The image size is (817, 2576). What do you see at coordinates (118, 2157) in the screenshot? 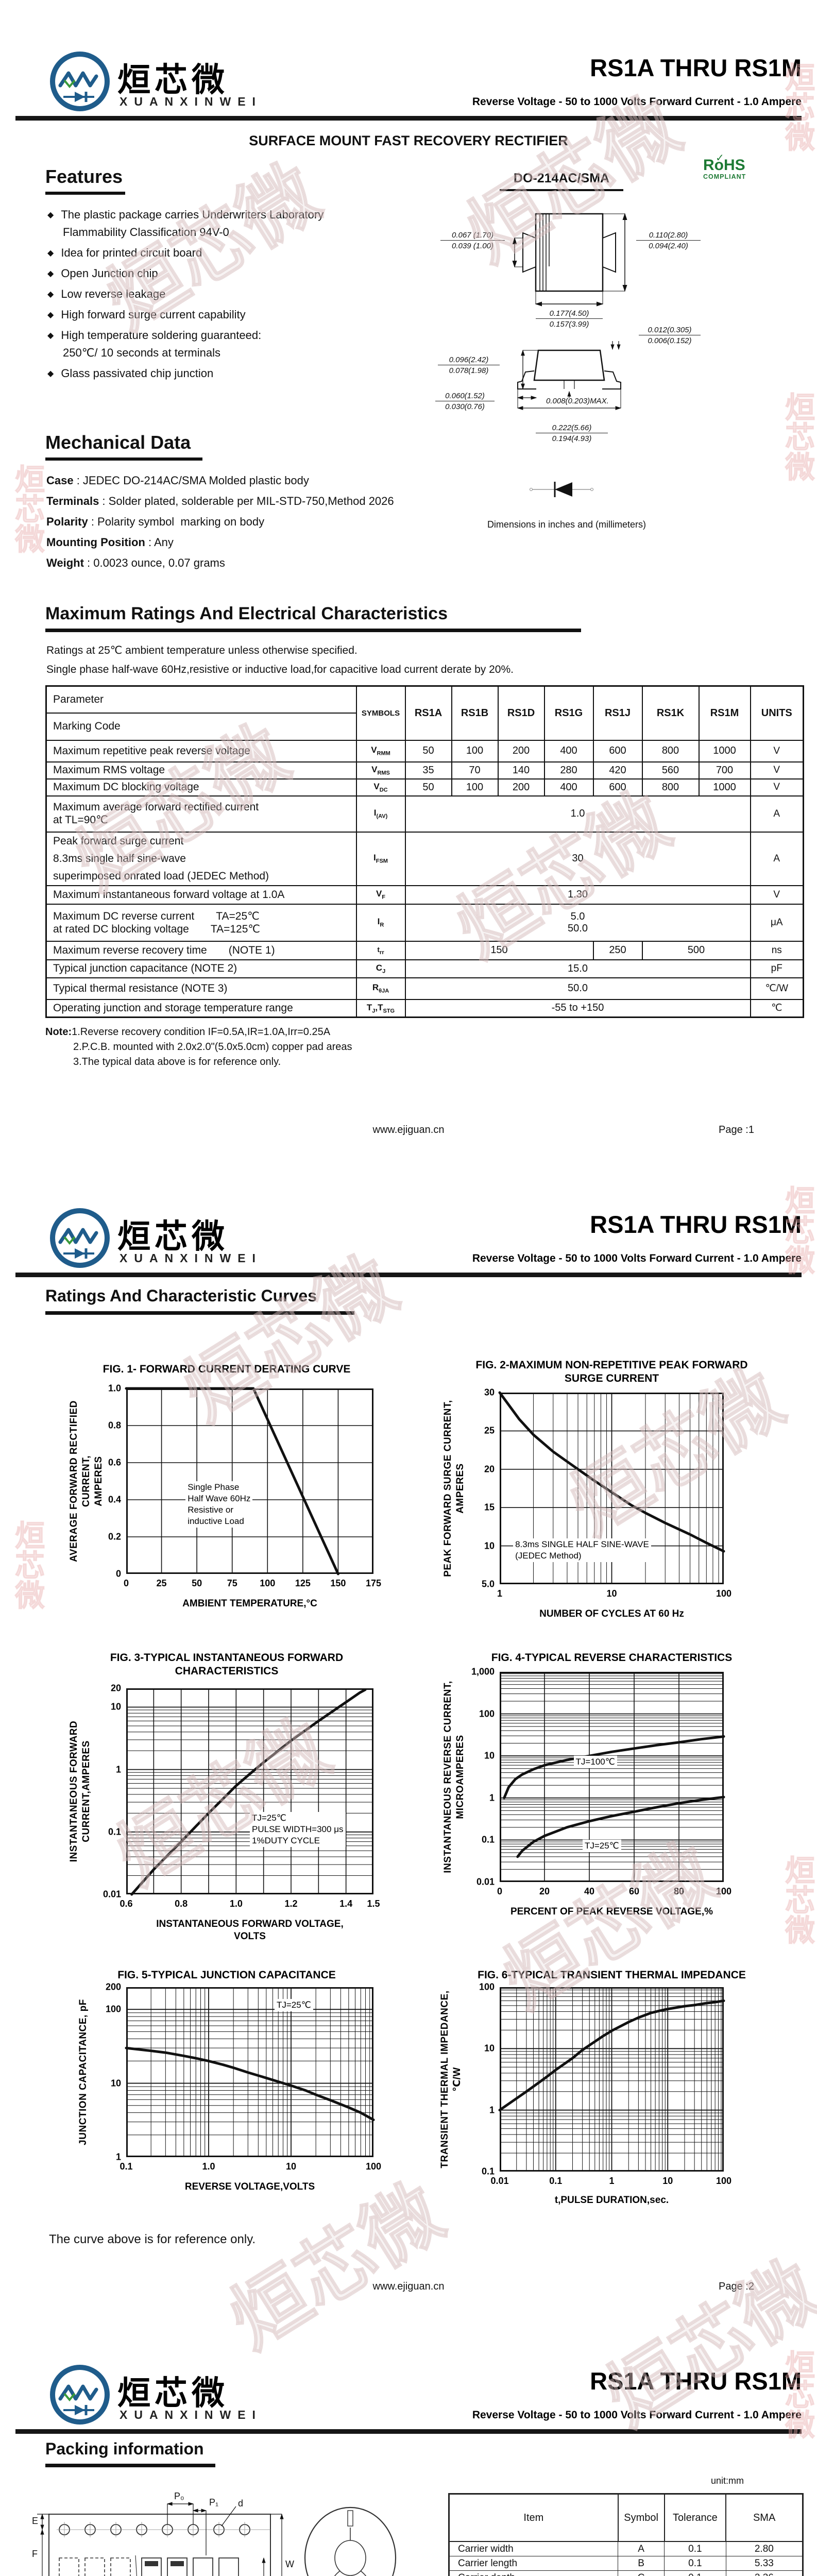
I see `y-axis-tick-label: 1` at bounding box center [118, 2157].